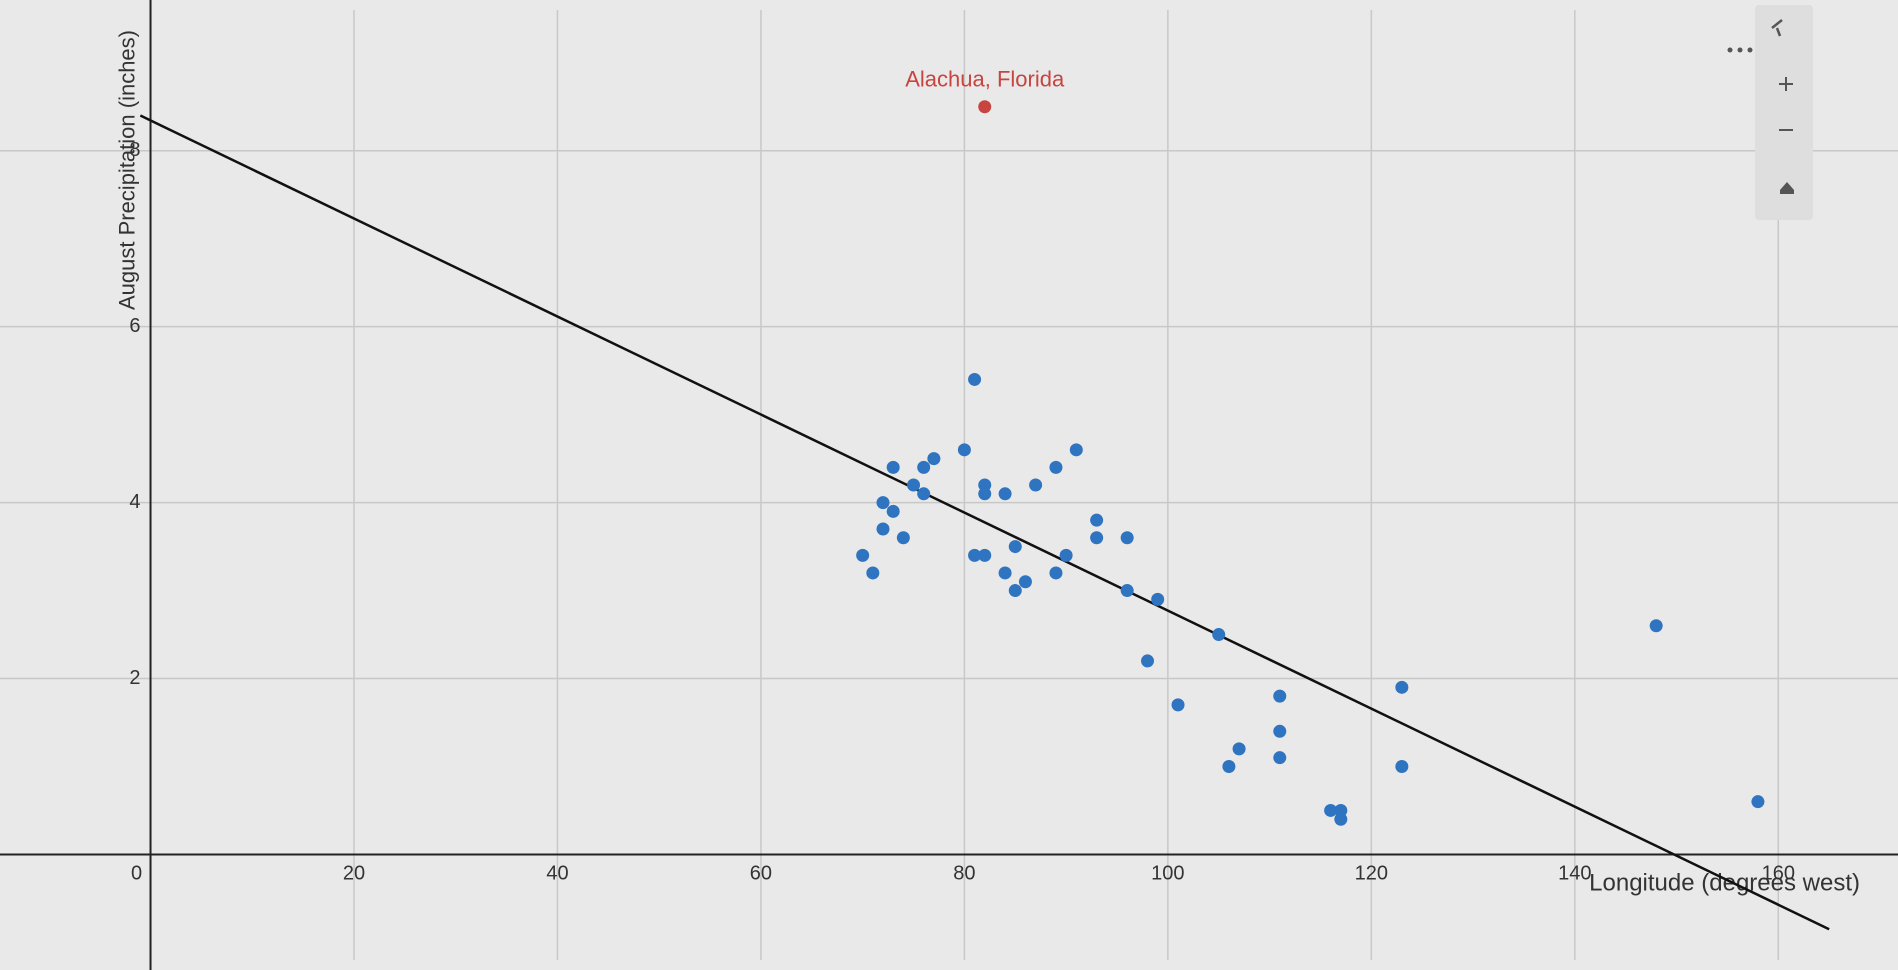  Describe the element at coordinates (1787, 188) in the screenshot. I see `home-button` at that location.